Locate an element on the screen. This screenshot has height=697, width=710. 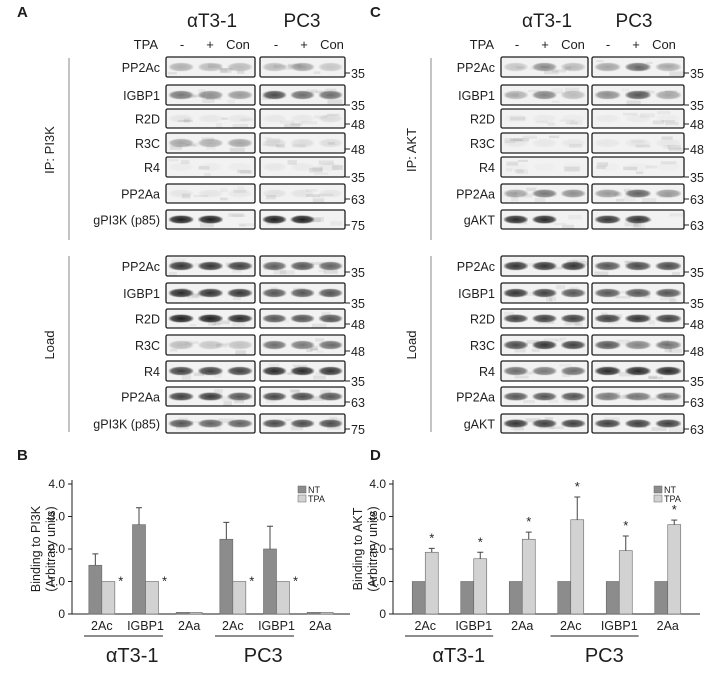
ip-row-label: PP2Aa is located at coordinates (475, 195).